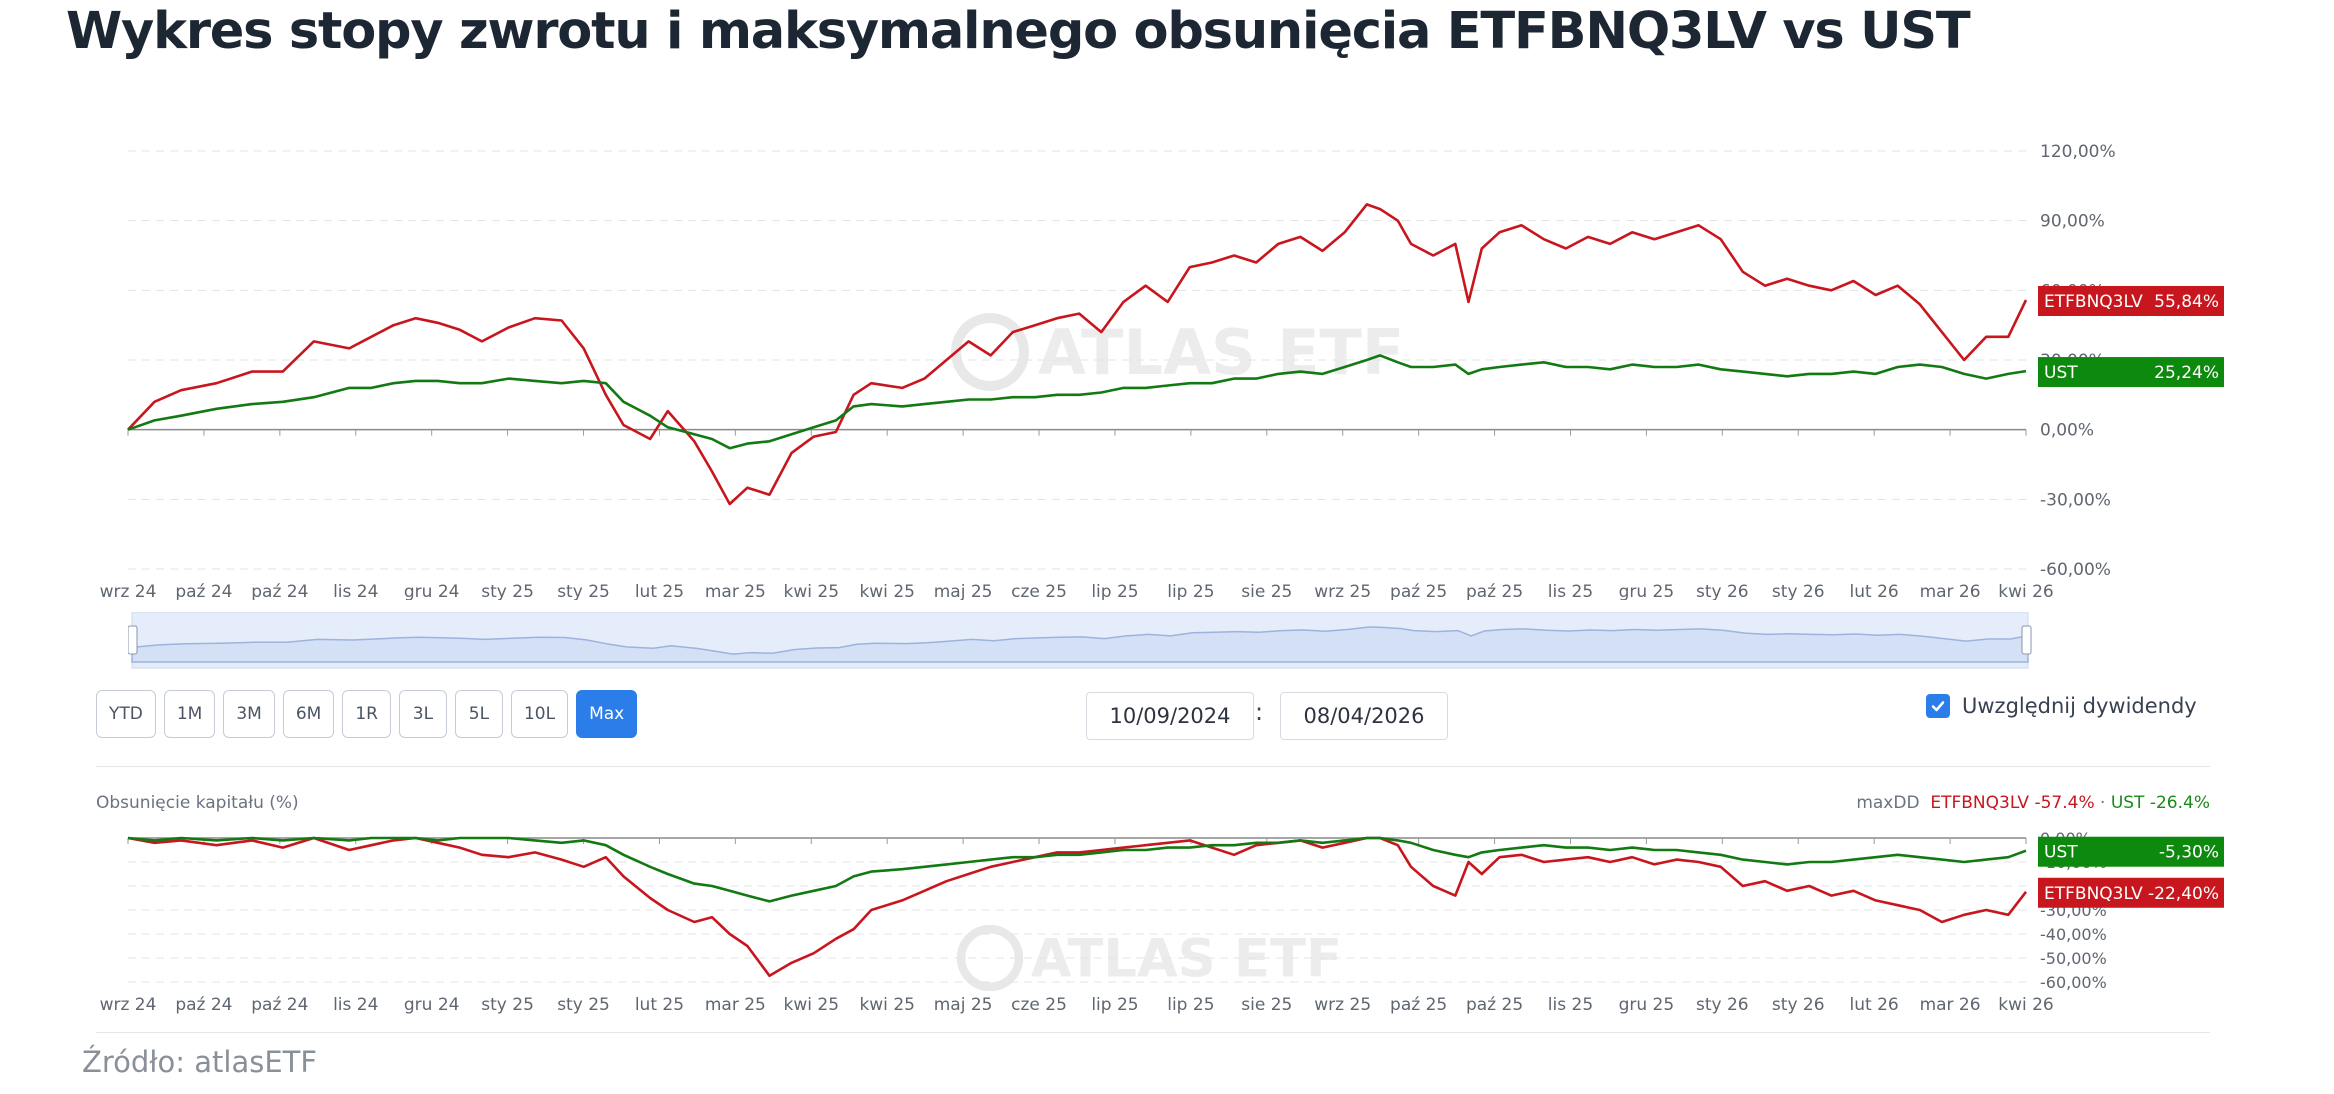 Image resolution: width=2334 pixels, height=1094 pixels. I want to click on dividends-toggle: Uwzględnij dywidendy, so click(2061, 706).